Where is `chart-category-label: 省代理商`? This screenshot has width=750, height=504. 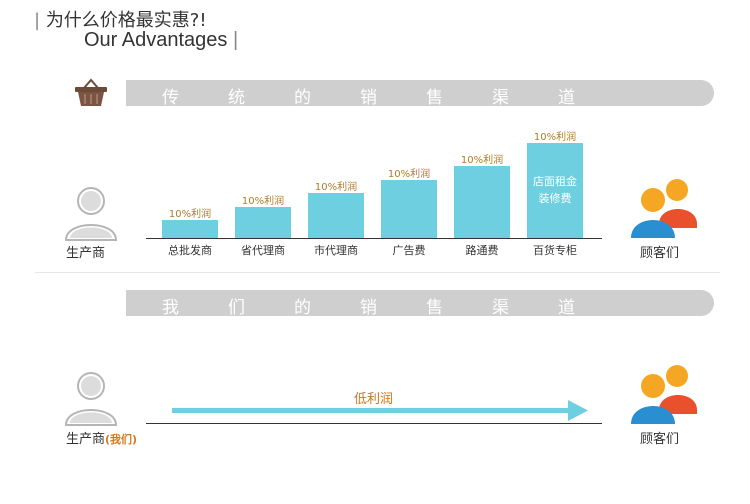
chart-category-label: 省代理商 is located at coordinates (263, 250).